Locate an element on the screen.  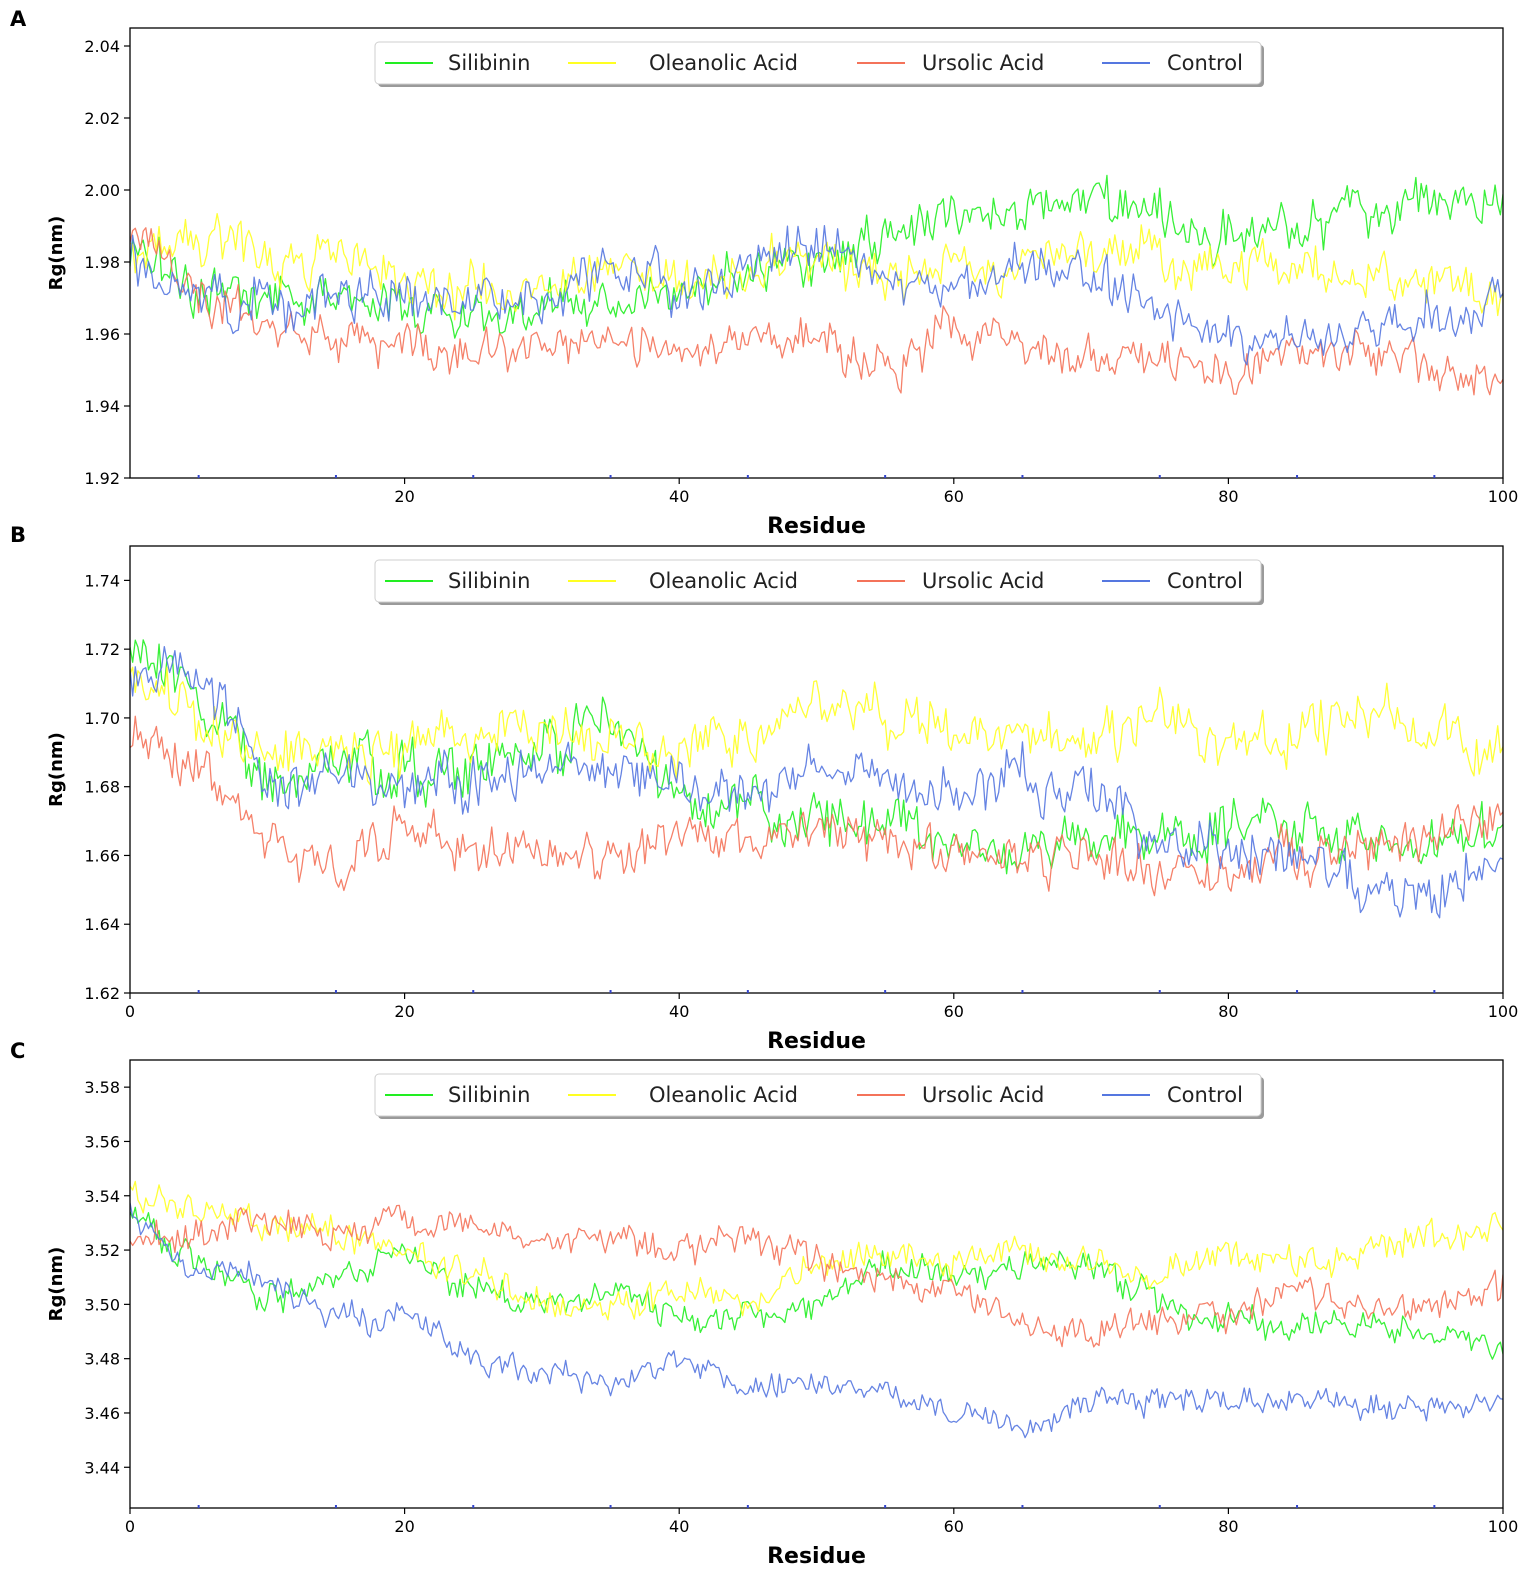
panel-b-ytick-label: 1.66 is located at coordinates (102, 855).